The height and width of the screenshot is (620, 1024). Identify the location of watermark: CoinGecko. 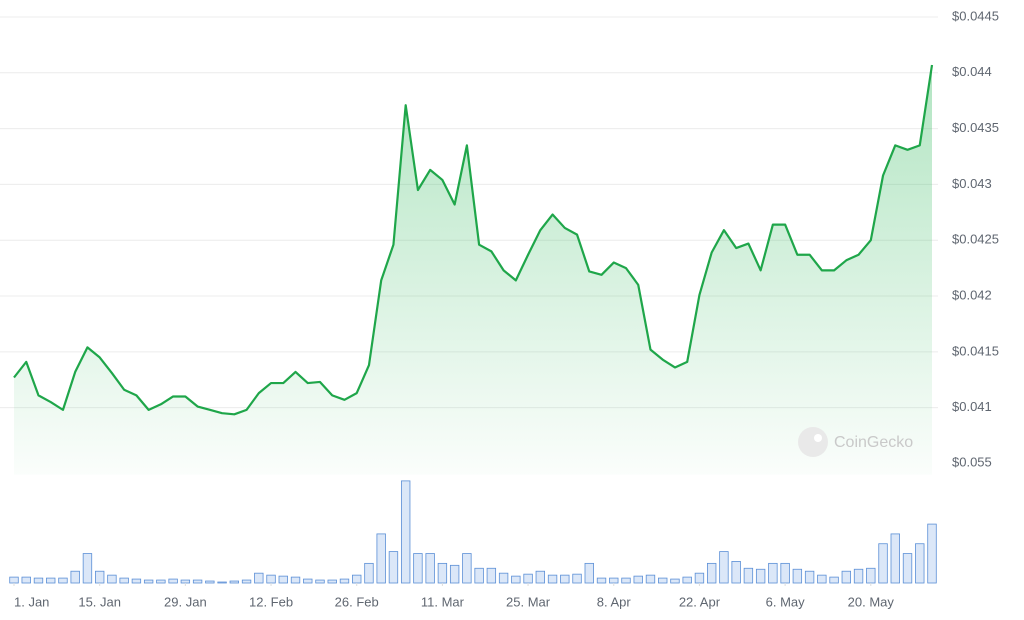
(855, 442).